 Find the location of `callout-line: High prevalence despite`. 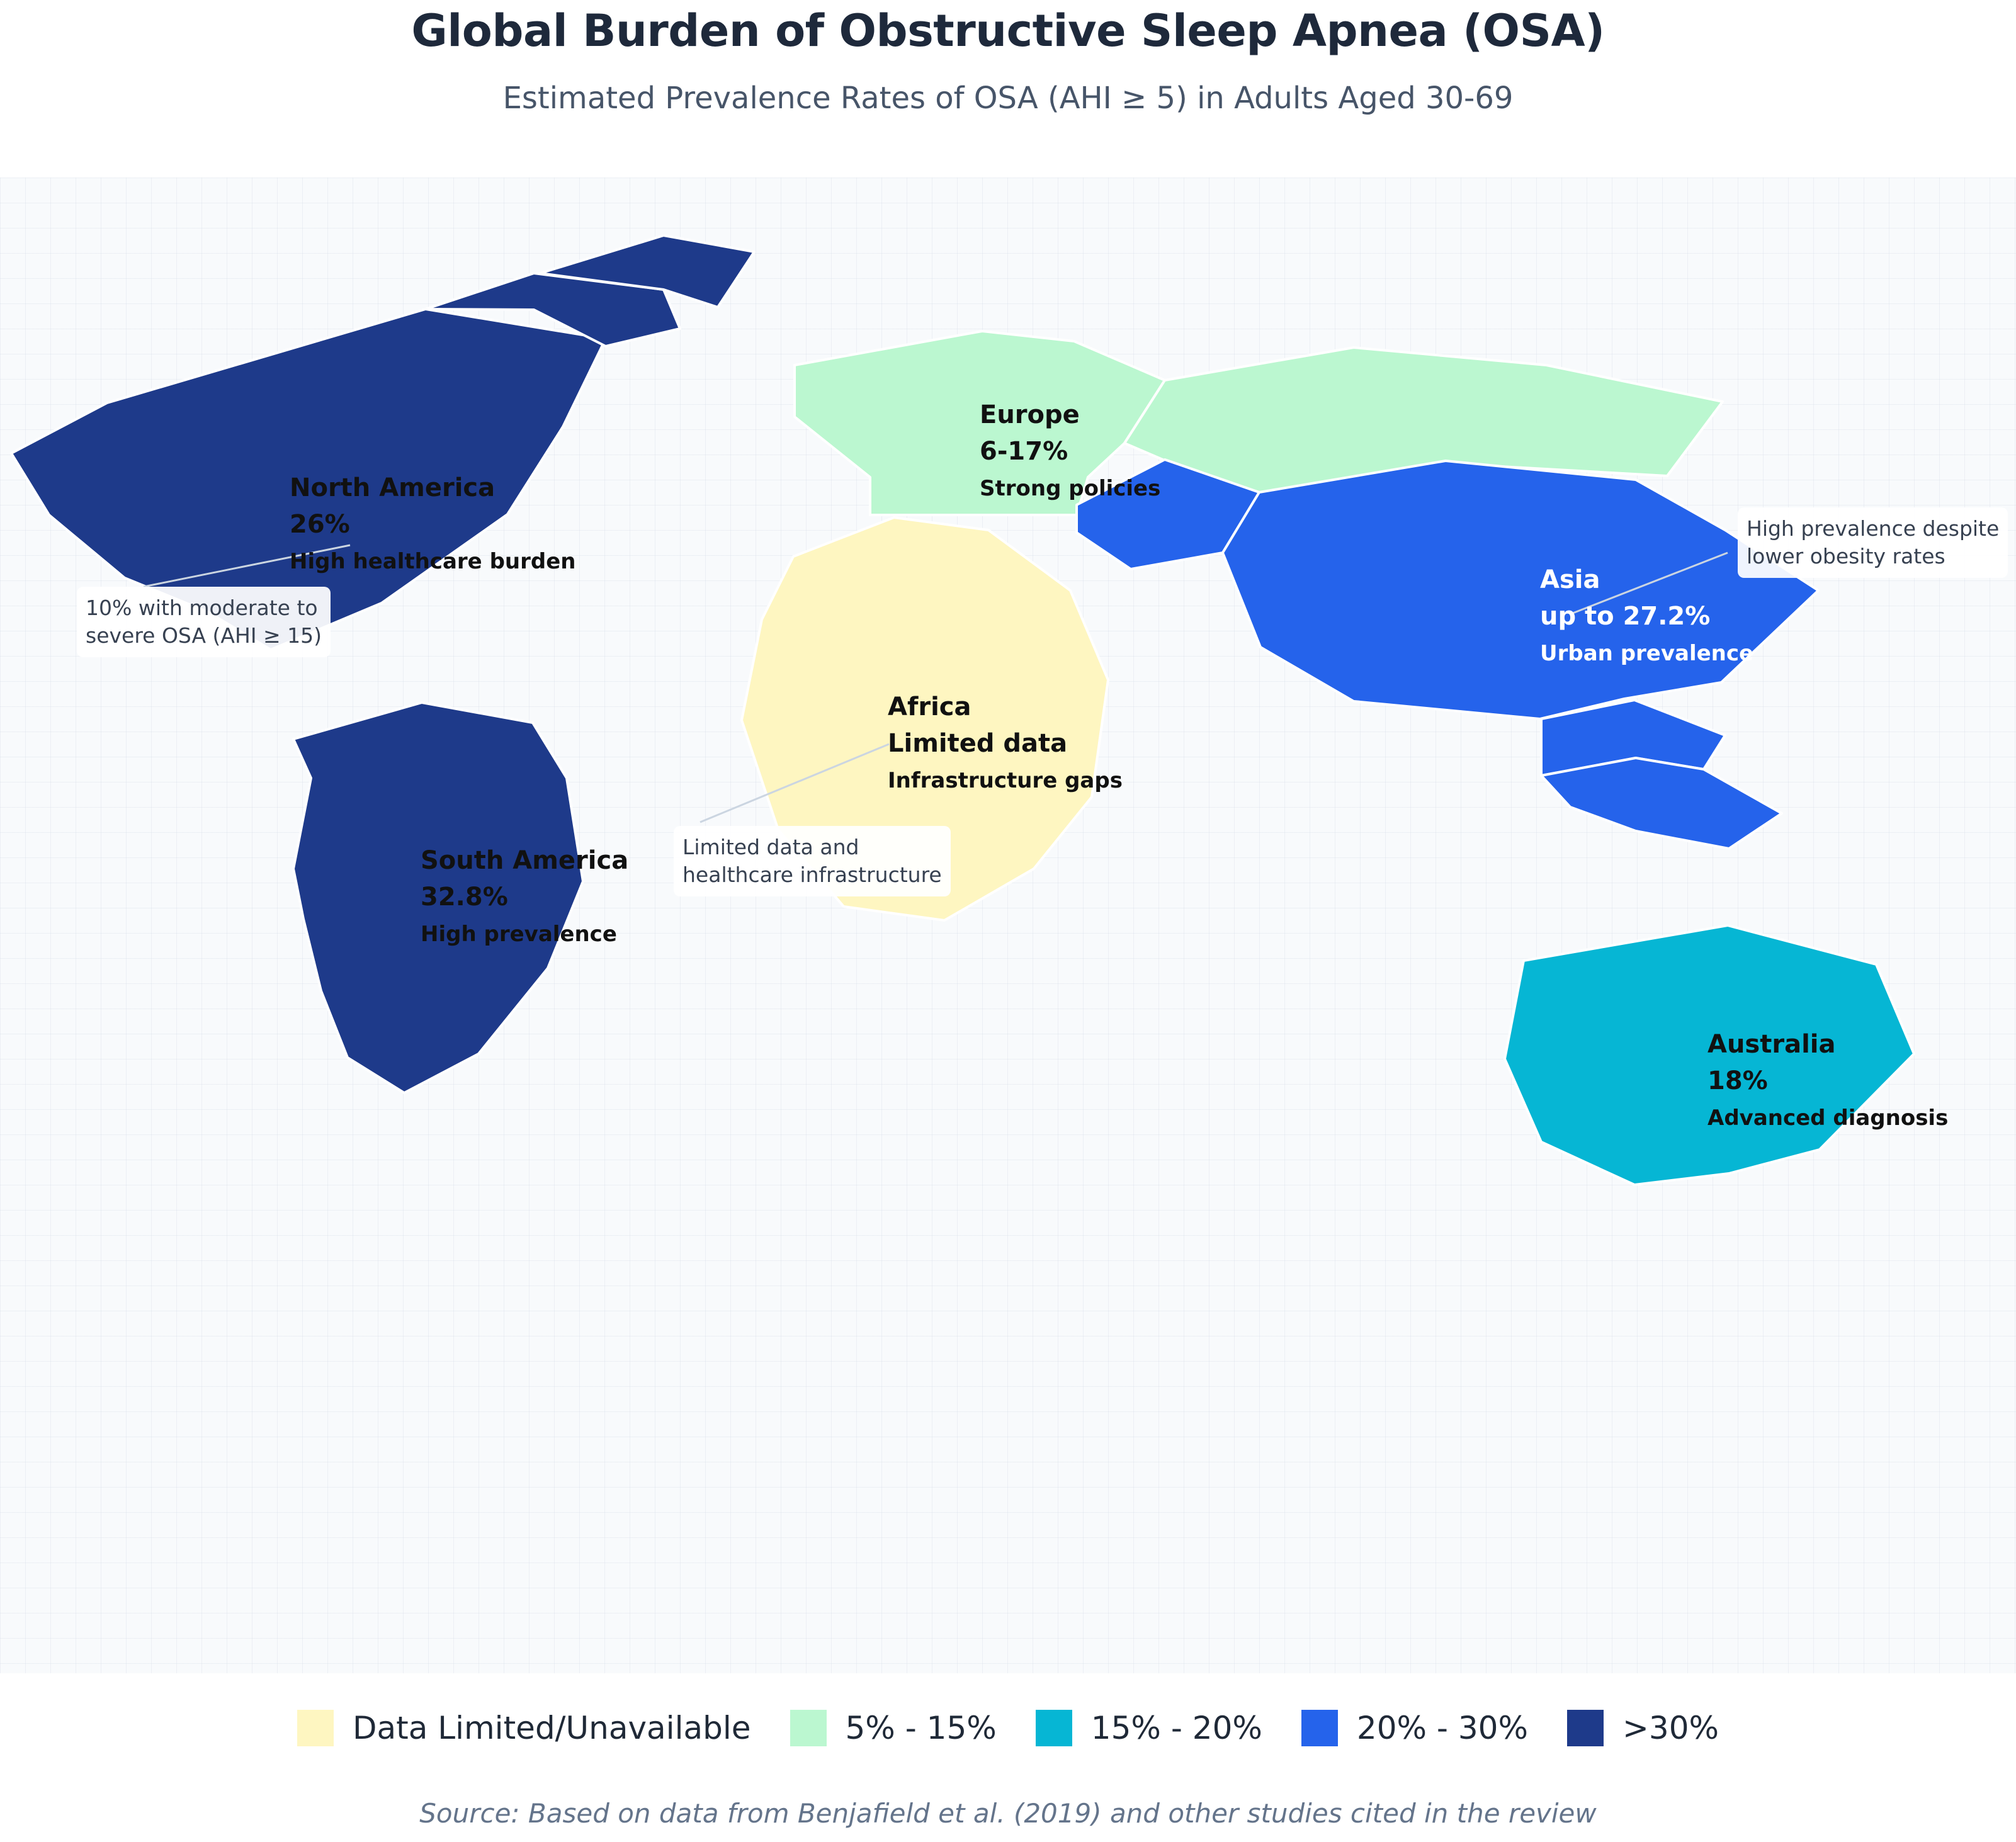

callout-line: High prevalence despite is located at coordinates (1873, 528).